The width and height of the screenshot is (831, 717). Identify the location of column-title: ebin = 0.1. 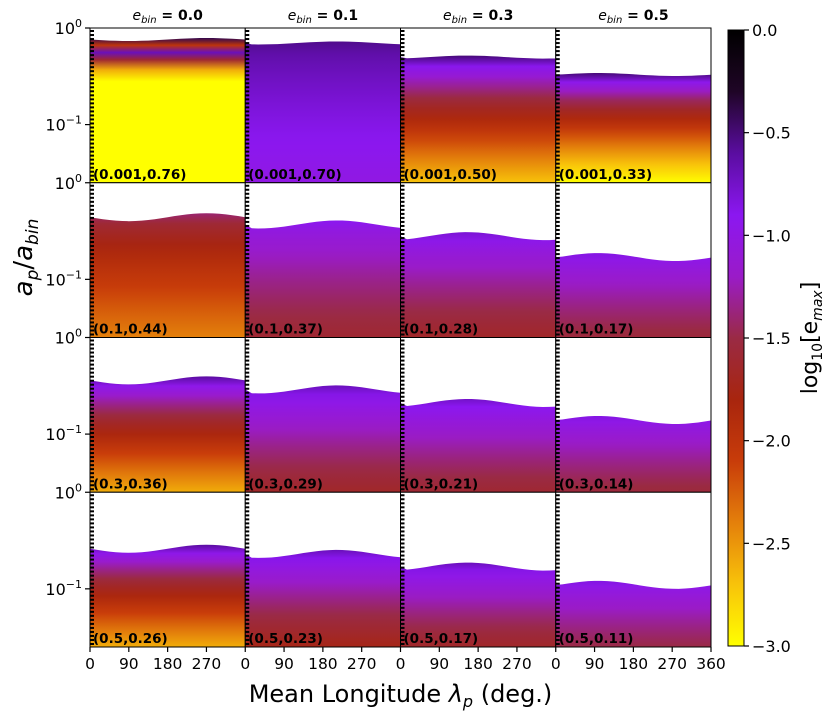
(323, 17).